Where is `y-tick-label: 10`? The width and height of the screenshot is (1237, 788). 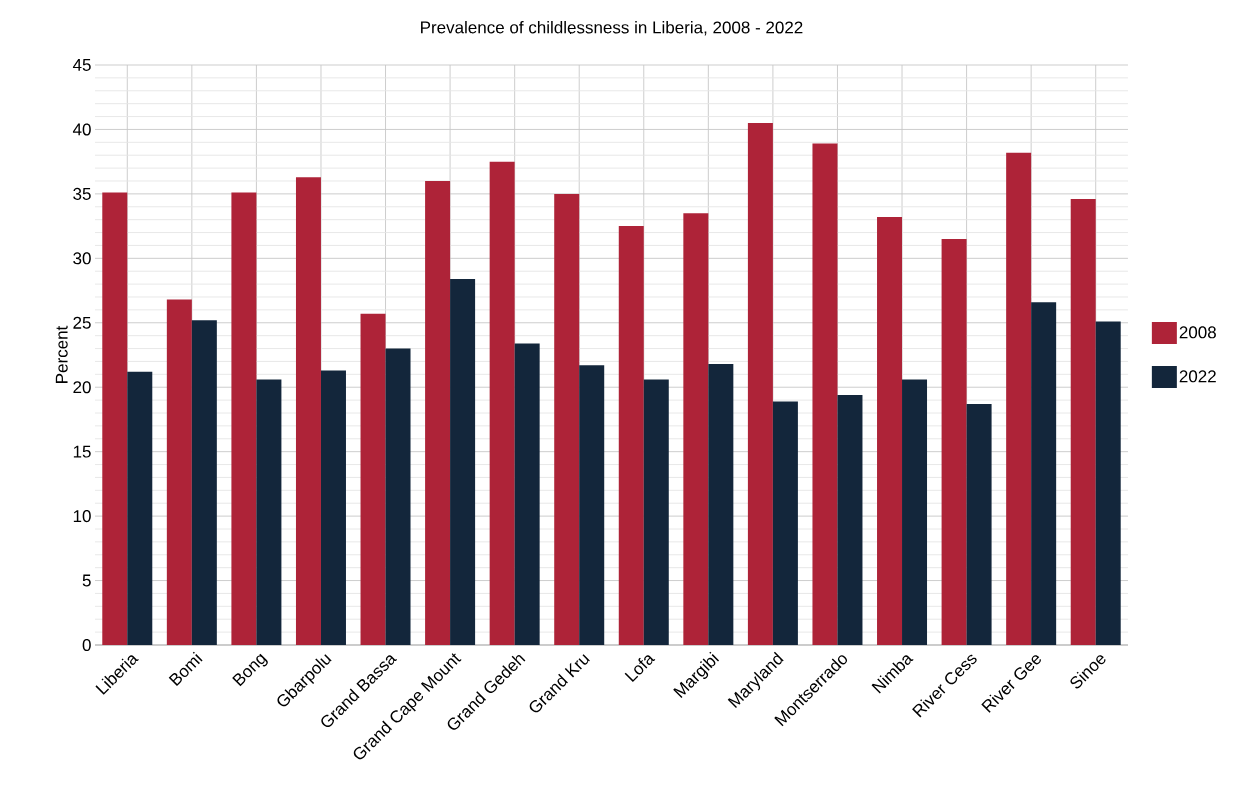
y-tick-label: 10 is located at coordinates (82, 516).